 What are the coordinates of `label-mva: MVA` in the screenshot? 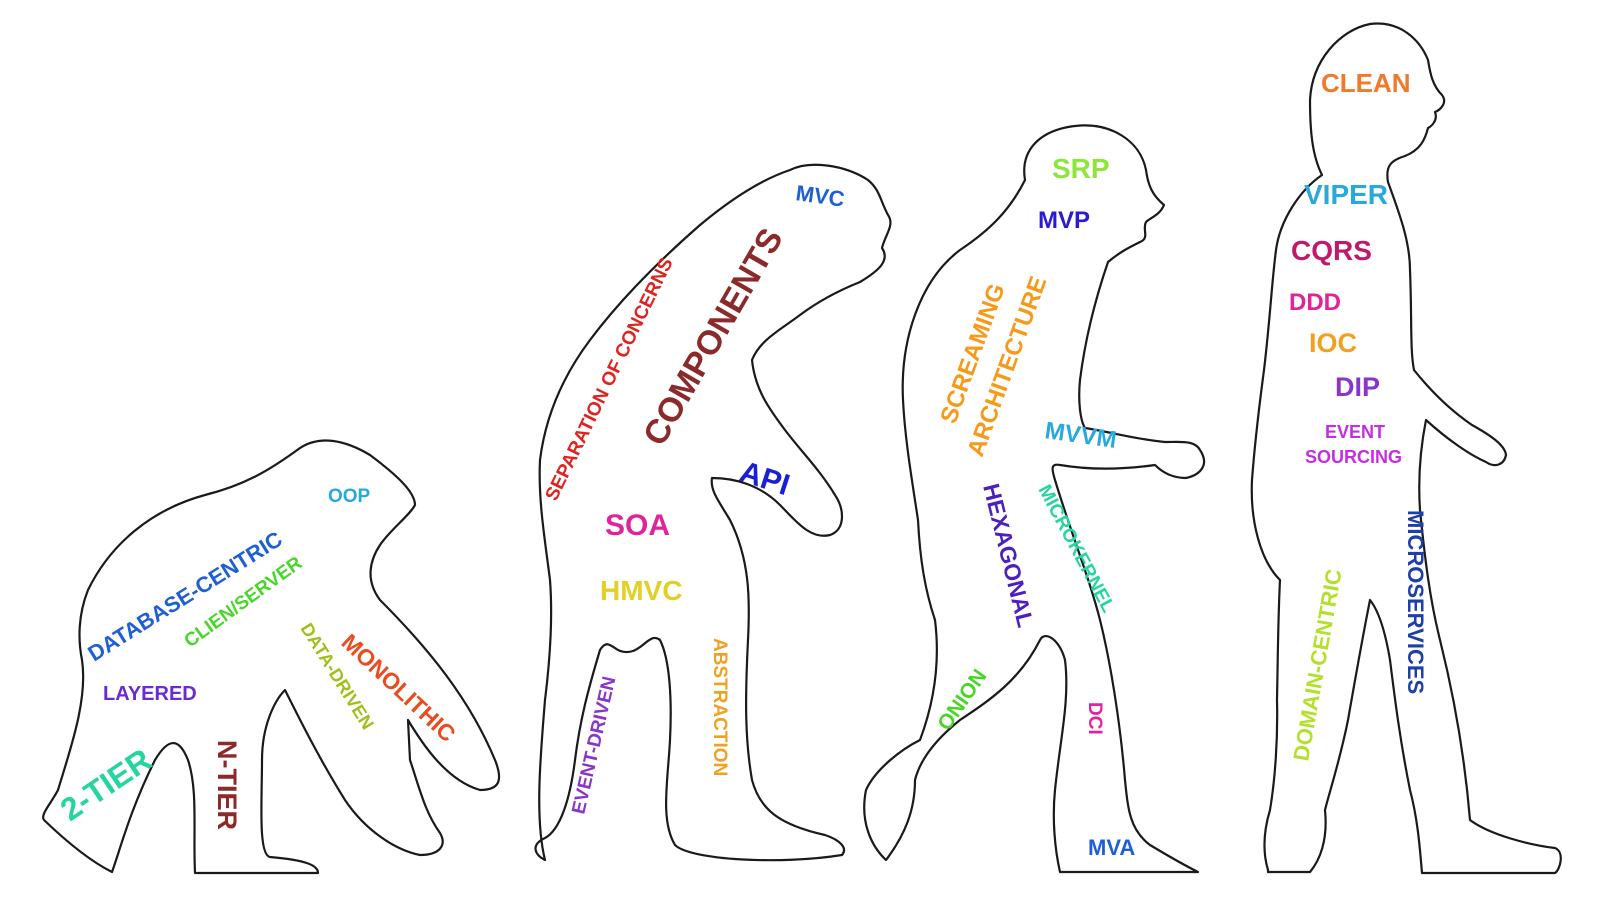 It's located at (1111, 847).